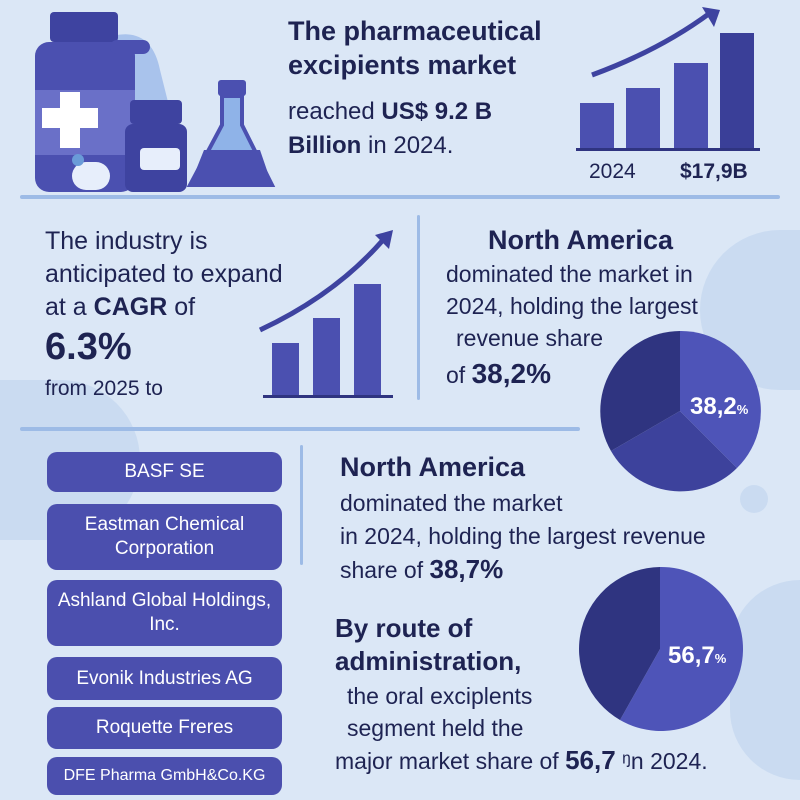 Image resolution: width=800 pixels, height=800 pixels. Describe the element at coordinates (668, 79) in the screenshot. I see `growth-bar-chart-icon` at that location.